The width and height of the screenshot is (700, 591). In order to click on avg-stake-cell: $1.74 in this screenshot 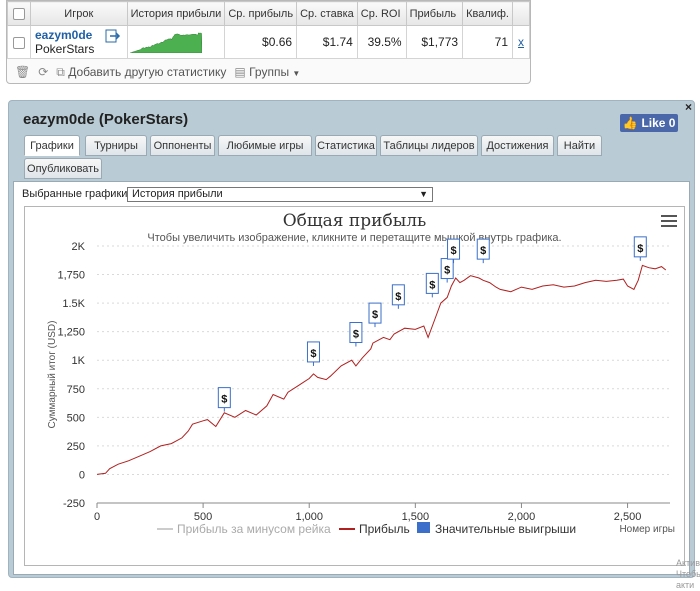, I will do `click(327, 42)`.